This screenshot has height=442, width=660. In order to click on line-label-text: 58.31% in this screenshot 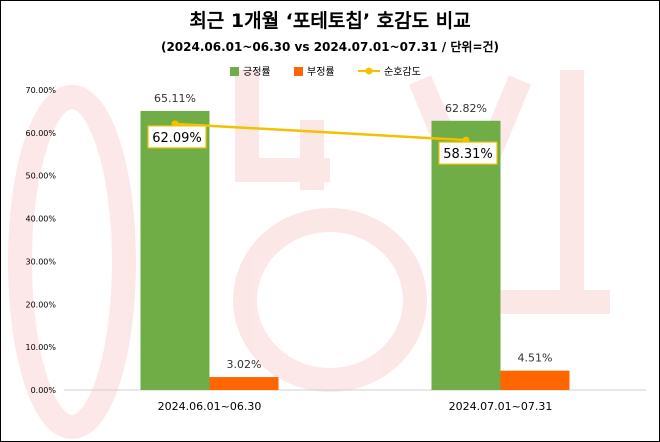, I will do `click(468, 154)`.